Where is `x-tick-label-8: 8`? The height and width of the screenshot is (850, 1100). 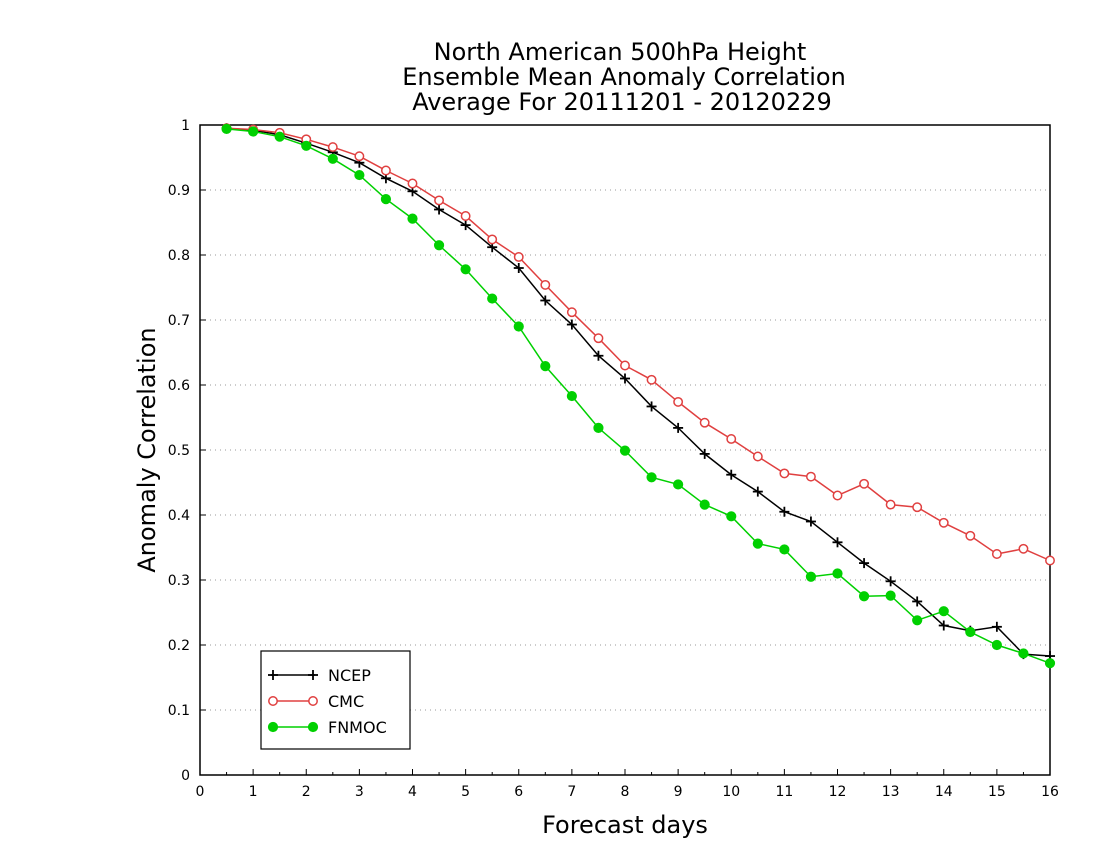 x-tick-label-8: 8 is located at coordinates (625, 792).